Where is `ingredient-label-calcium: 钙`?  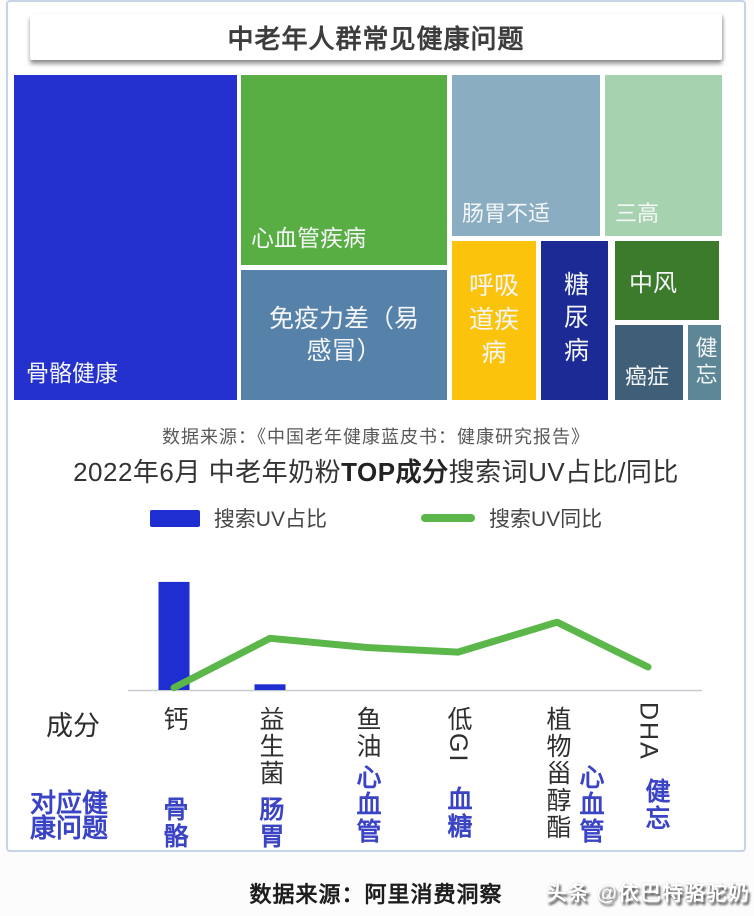
ingredient-label-calcium: 钙 is located at coordinates (174, 719).